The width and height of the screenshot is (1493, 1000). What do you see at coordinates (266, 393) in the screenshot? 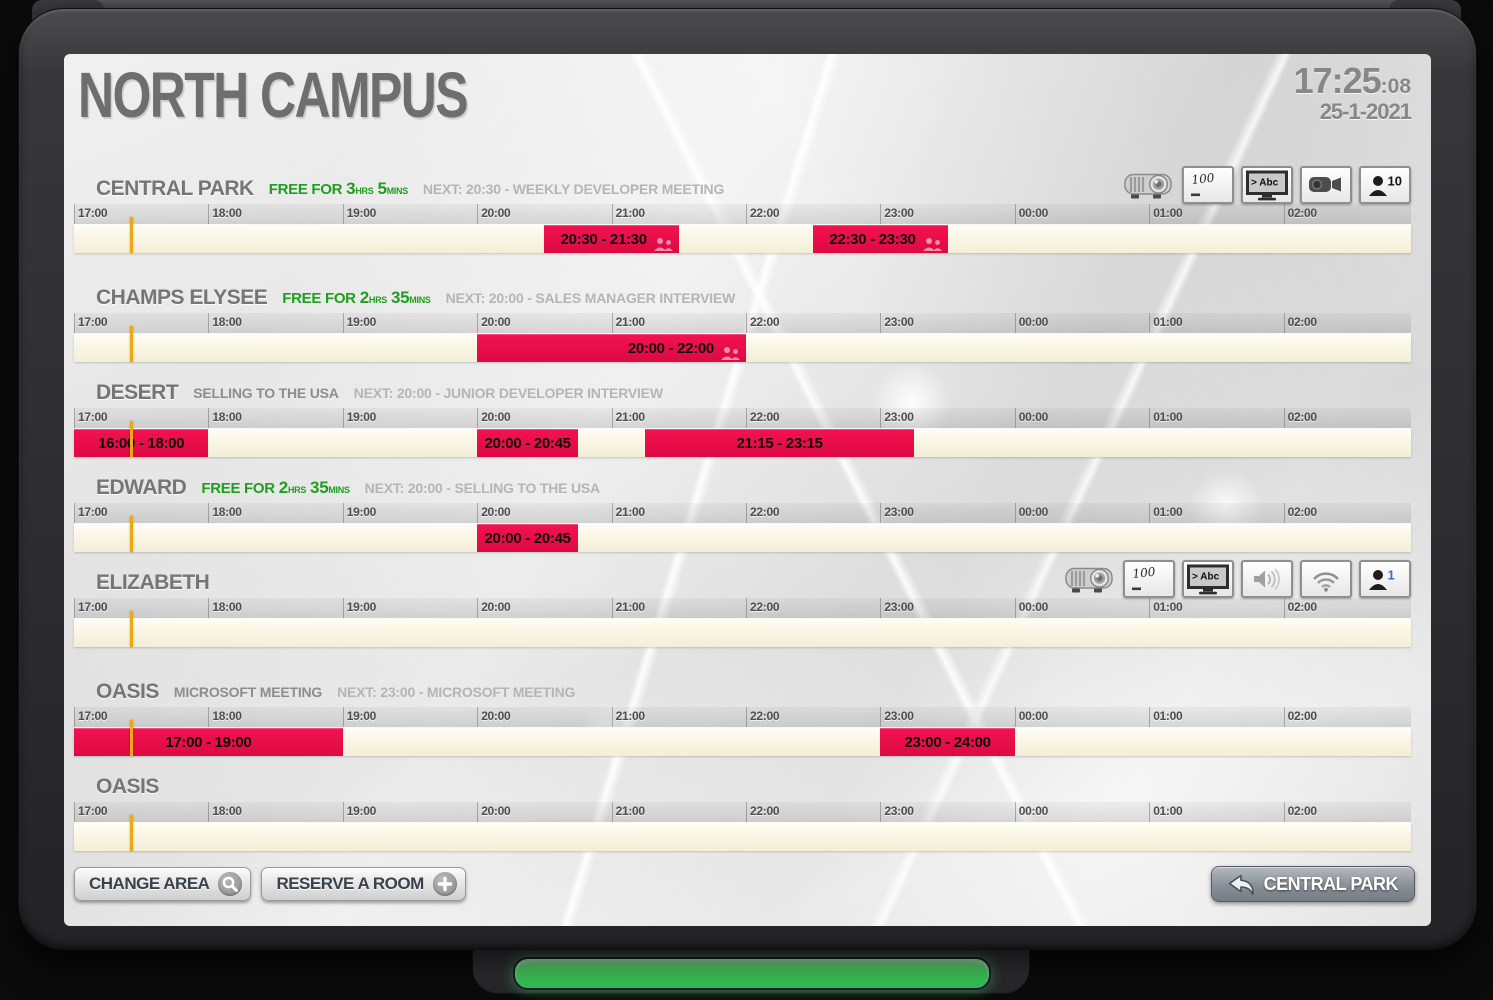
I see `room-current-meeting: SELLING TO THE USA` at bounding box center [266, 393].